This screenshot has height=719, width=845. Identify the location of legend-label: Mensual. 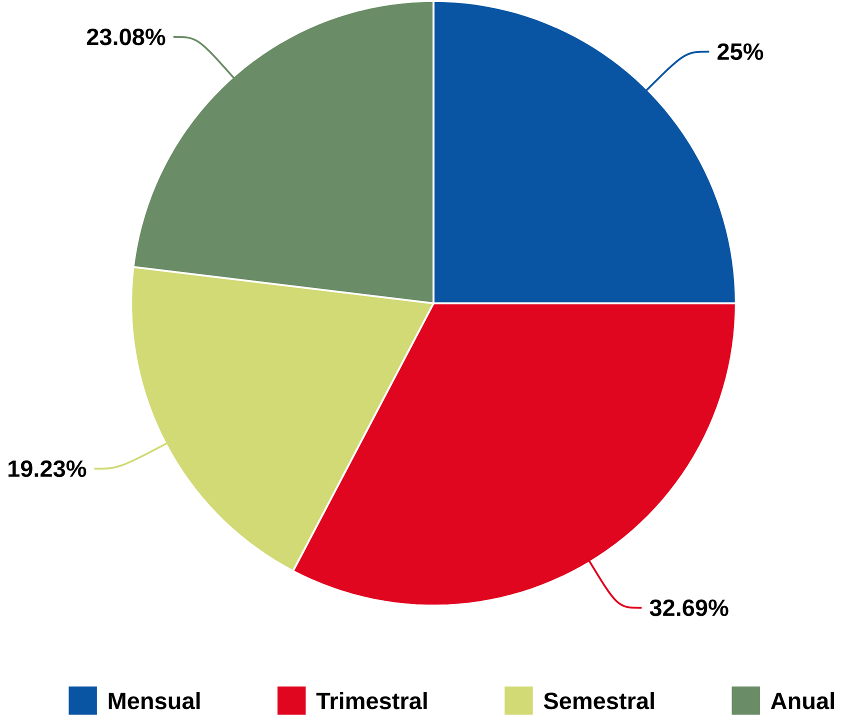
(154, 701).